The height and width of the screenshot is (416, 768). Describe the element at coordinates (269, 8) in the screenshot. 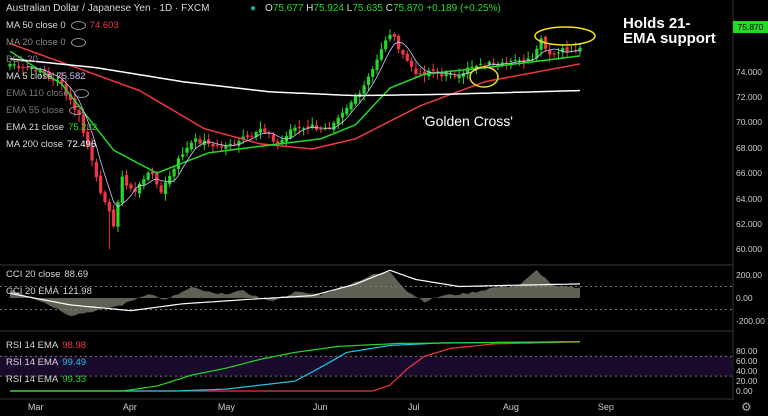

I see `open-label: O` at that location.